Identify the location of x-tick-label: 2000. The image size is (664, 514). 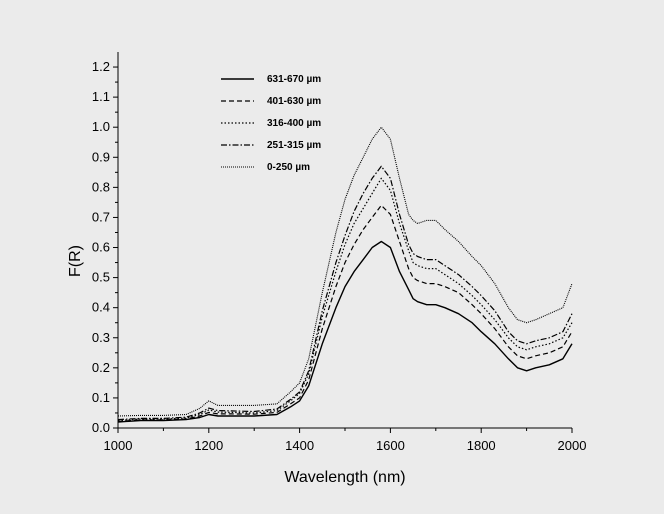
(572, 445).